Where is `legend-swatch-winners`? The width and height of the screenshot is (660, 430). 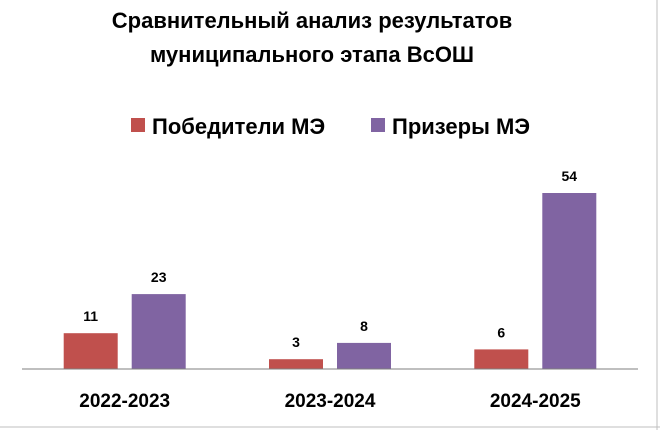 legend-swatch-winners is located at coordinates (138, 125).